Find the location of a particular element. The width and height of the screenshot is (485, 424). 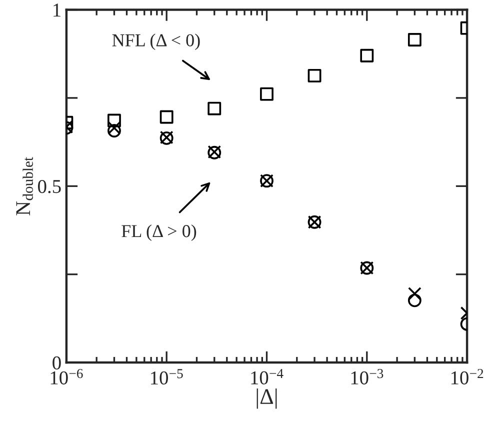

y-tick-label: 1 is located at coordinates (57, 10).